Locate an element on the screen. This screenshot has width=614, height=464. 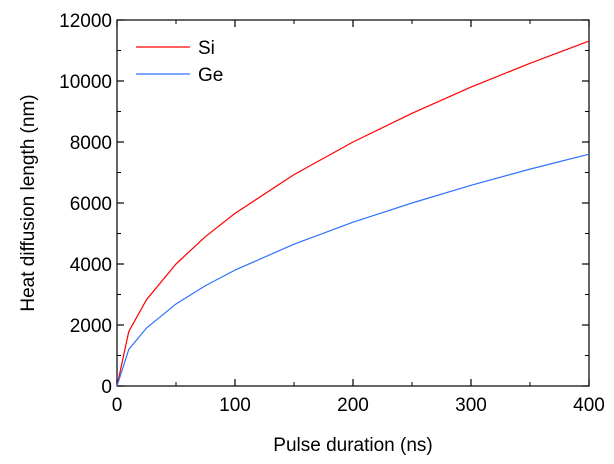
x-tick-label: 300 is located at coordinates (471, 405).